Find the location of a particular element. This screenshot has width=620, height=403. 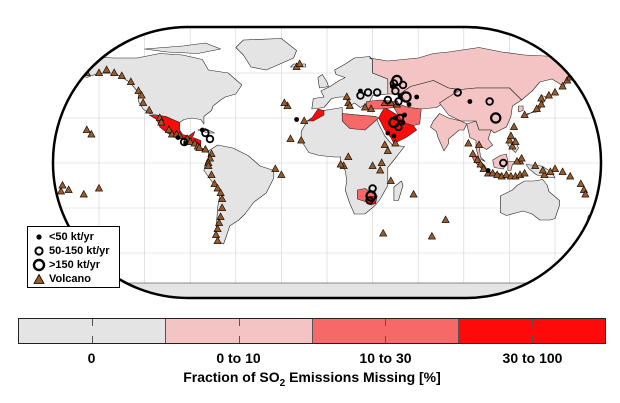

land-madagascar is located at coordinates (398, 190).